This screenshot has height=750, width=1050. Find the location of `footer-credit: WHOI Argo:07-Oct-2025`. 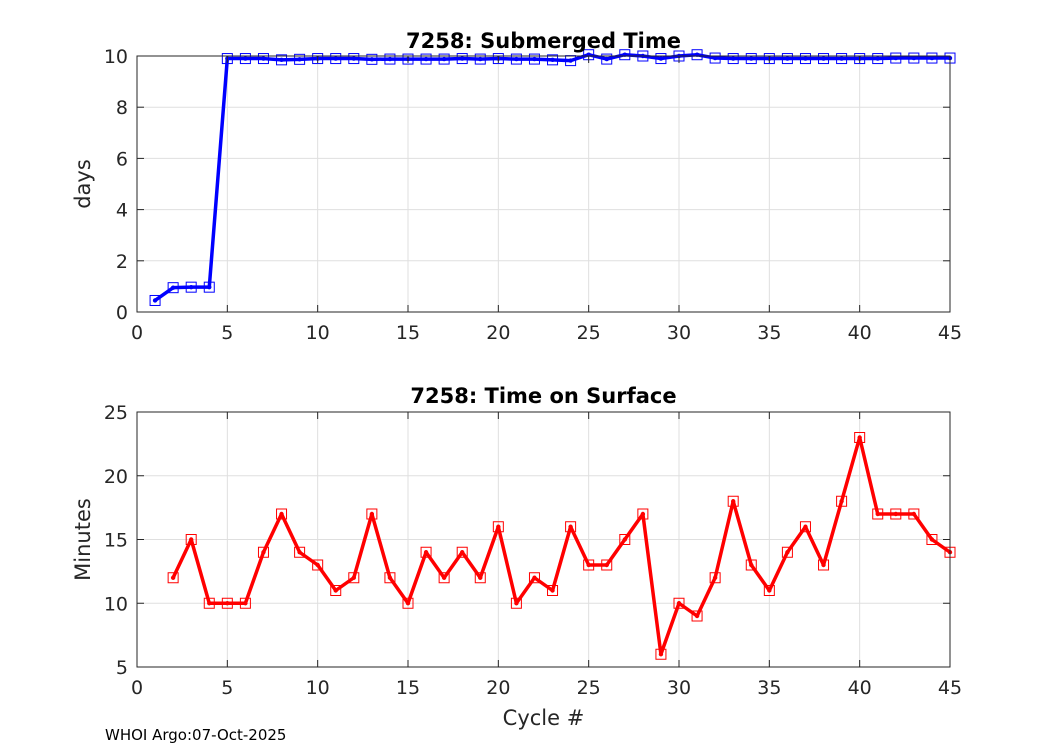

footer-credit: WHOI Argo:07-Oct-2025 is located at coordinates (195, 735).